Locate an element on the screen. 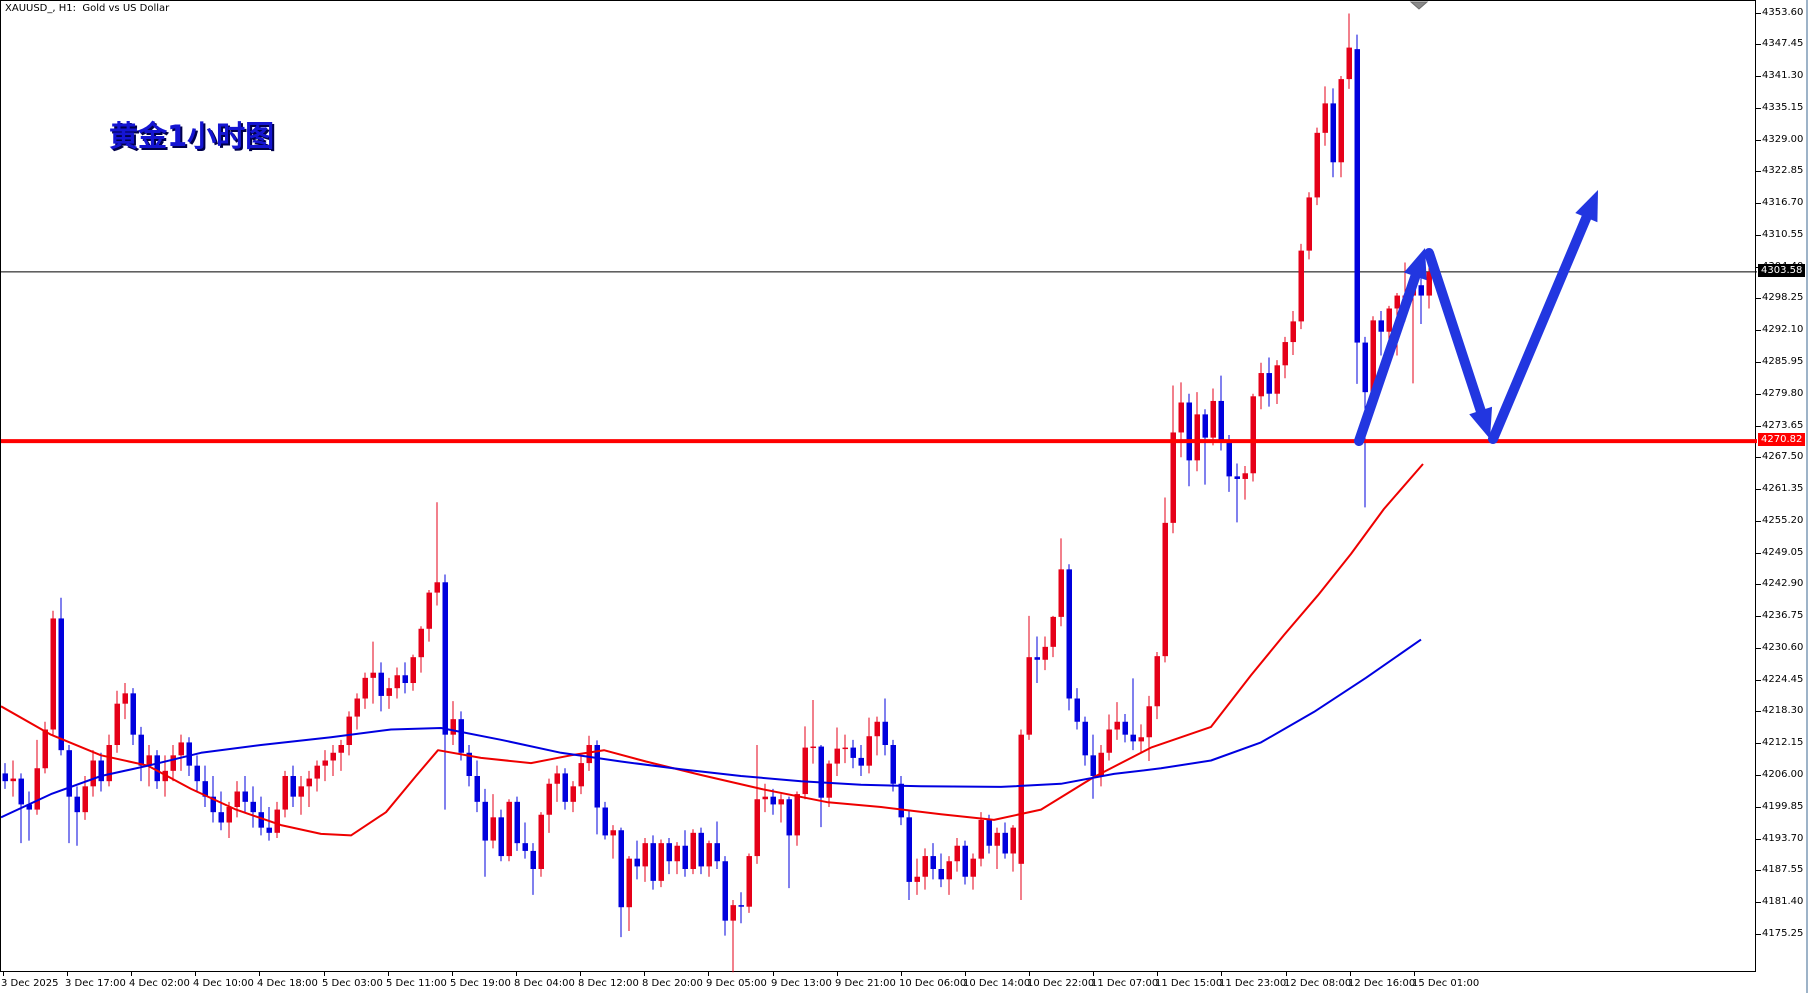 The image size is (1810, 993). window-right-border is located at coordinates (1807, 496).